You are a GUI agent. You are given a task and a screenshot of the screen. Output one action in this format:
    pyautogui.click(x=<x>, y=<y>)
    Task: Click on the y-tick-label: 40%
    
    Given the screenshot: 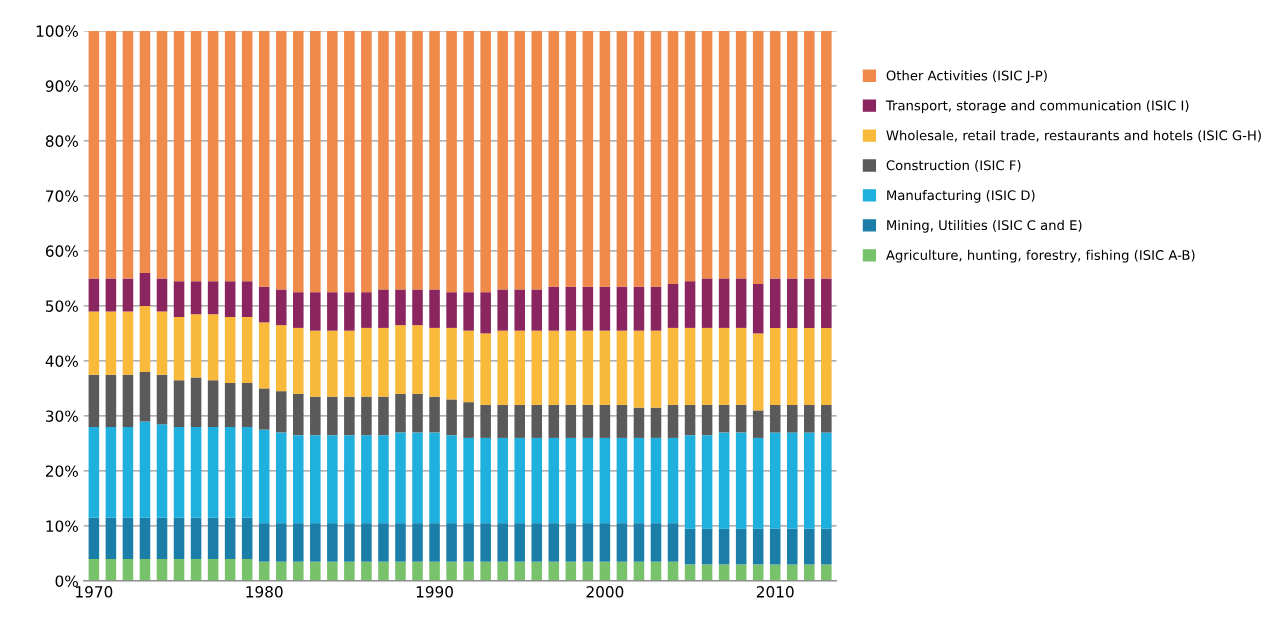 What is the action you would take?
    pyautogui.click(x=61, y=361)
    